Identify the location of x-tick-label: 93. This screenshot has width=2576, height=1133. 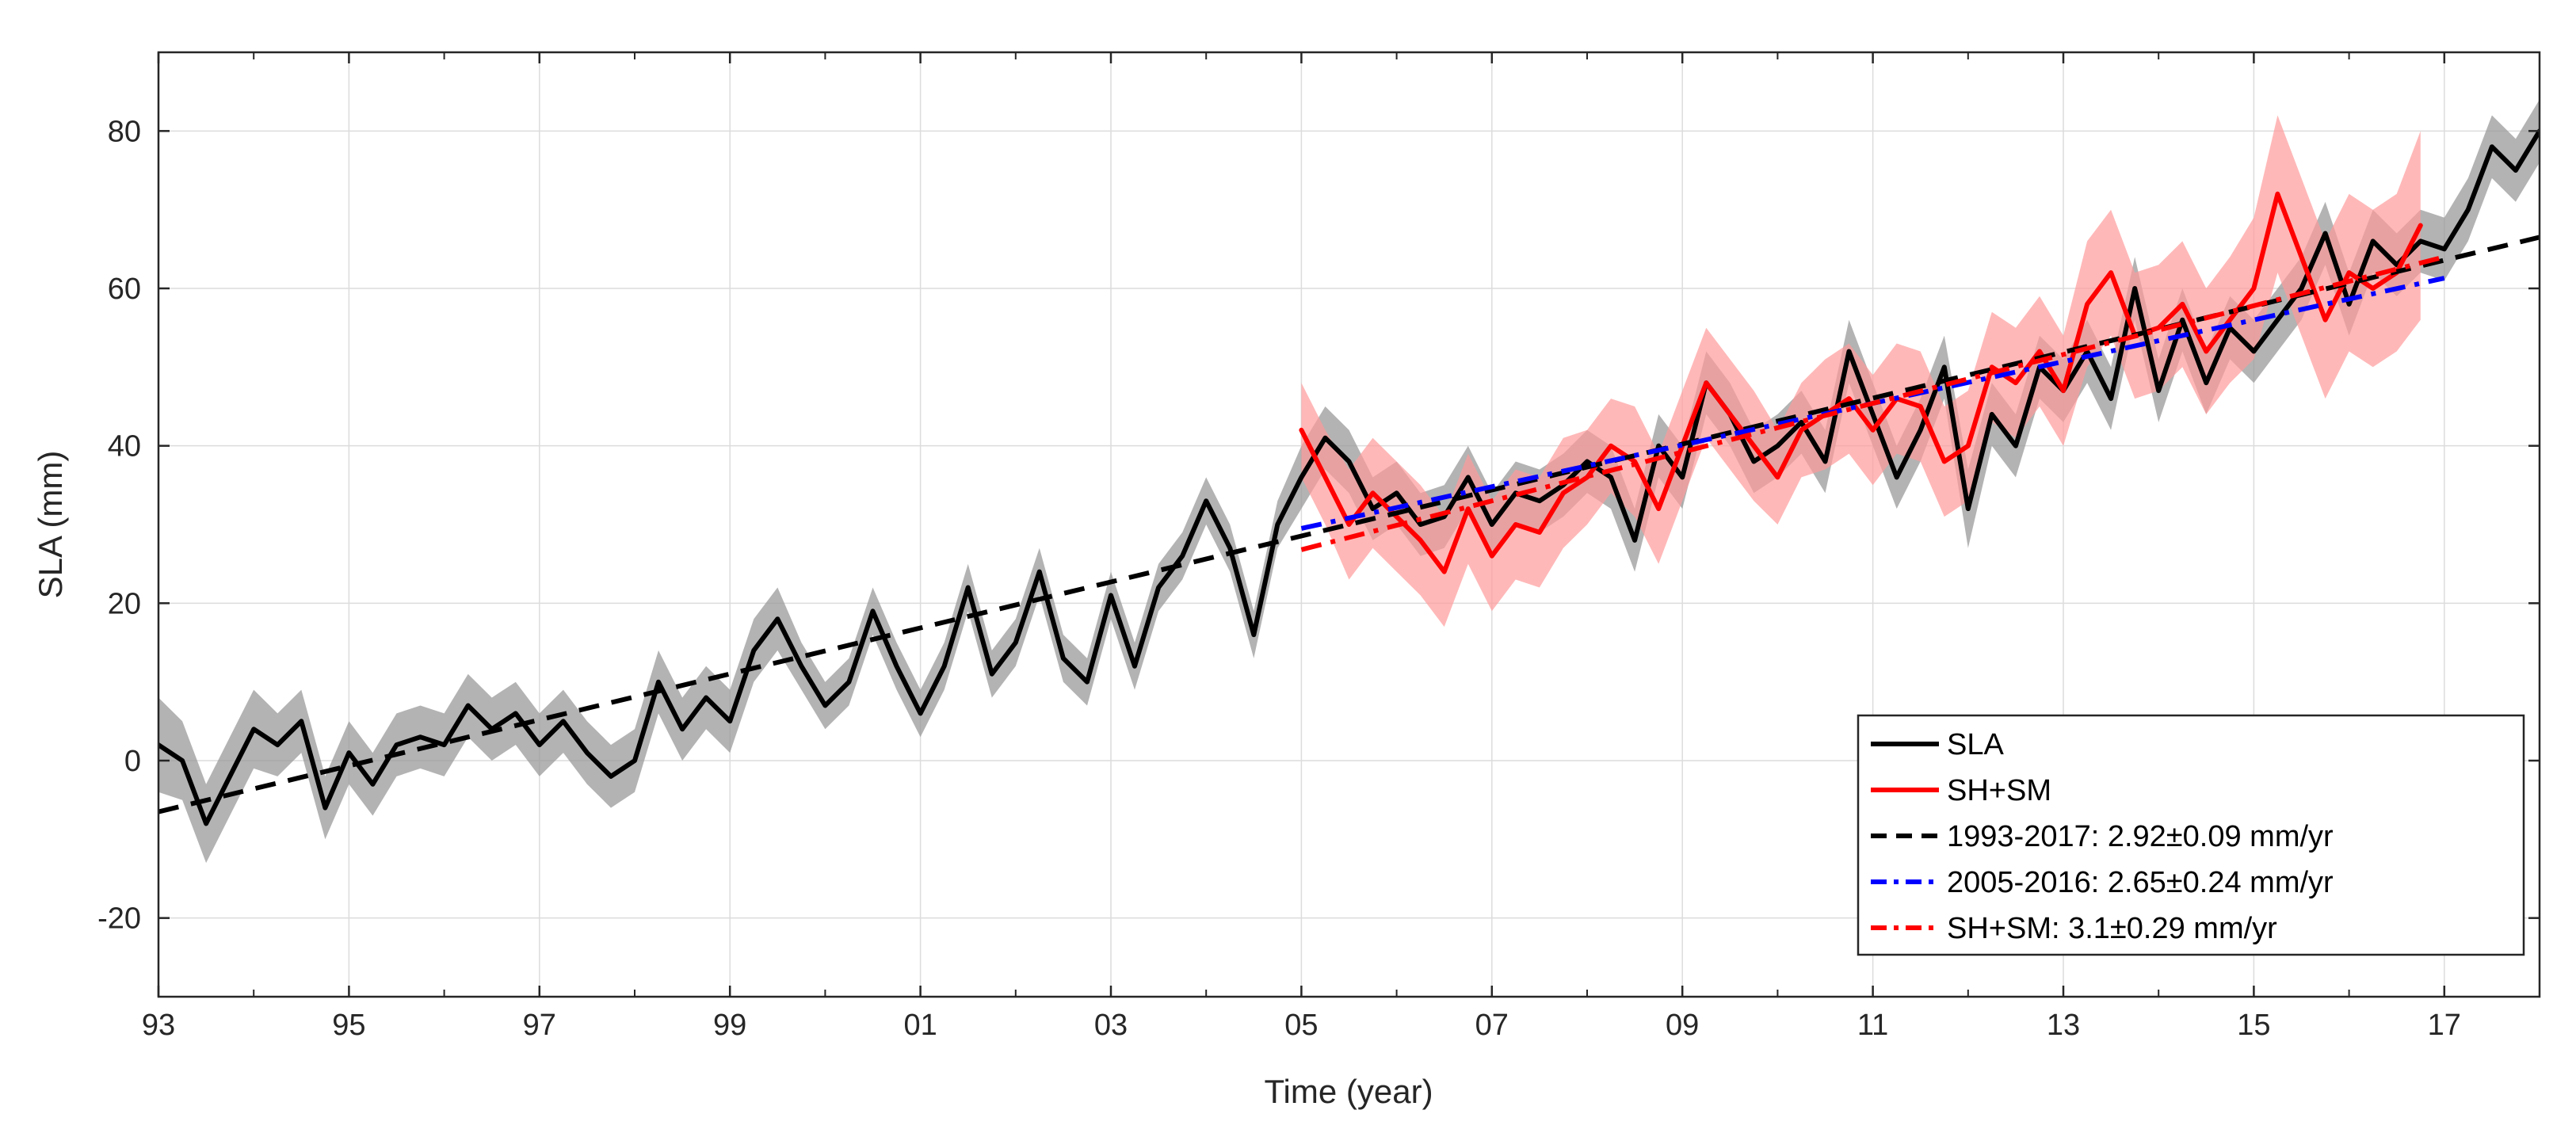
(158, 1025).